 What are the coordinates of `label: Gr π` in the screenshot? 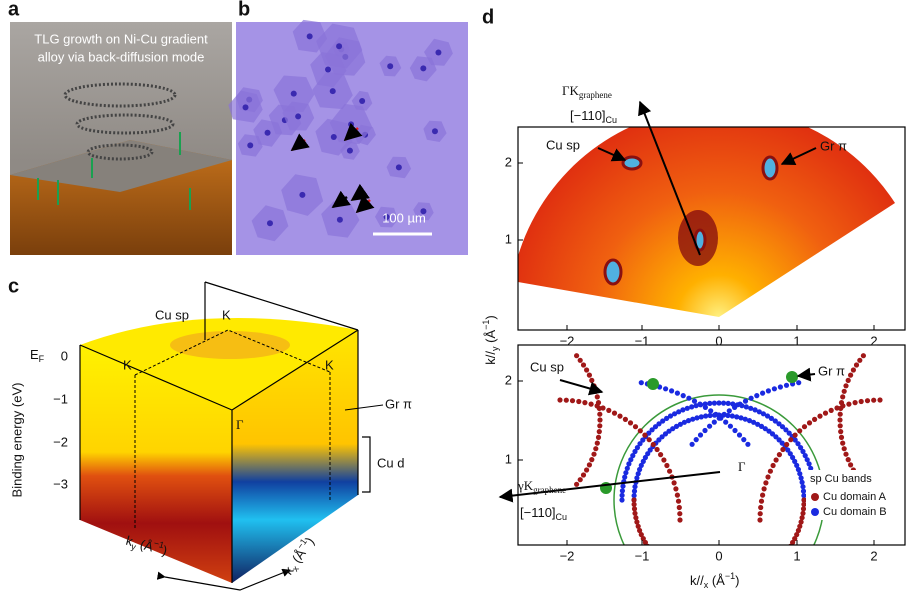 It's located at (831, 370).